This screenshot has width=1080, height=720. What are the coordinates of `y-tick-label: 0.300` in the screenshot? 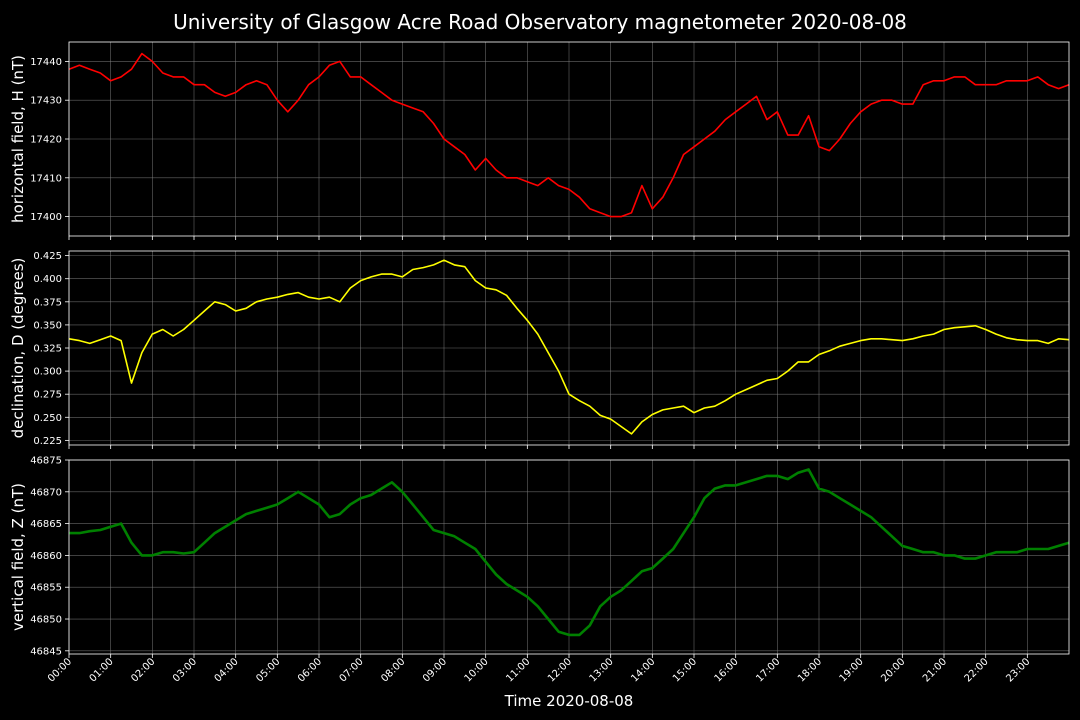 It's located at (47, 372).